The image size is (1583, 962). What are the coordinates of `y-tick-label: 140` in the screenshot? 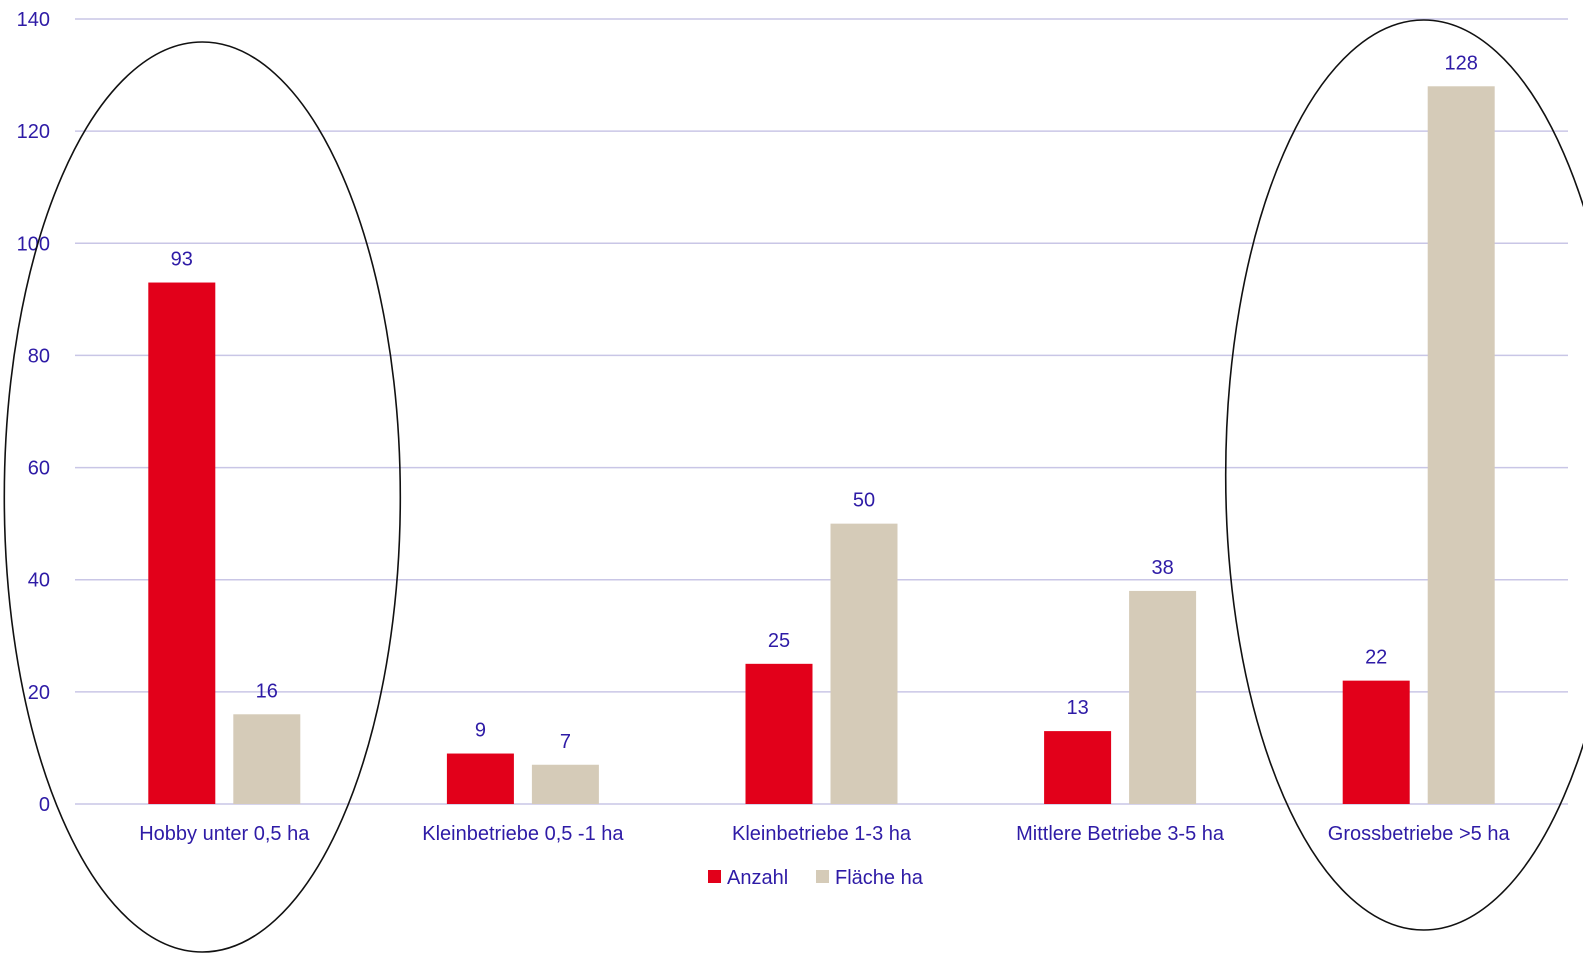 It's located at (33, 20).